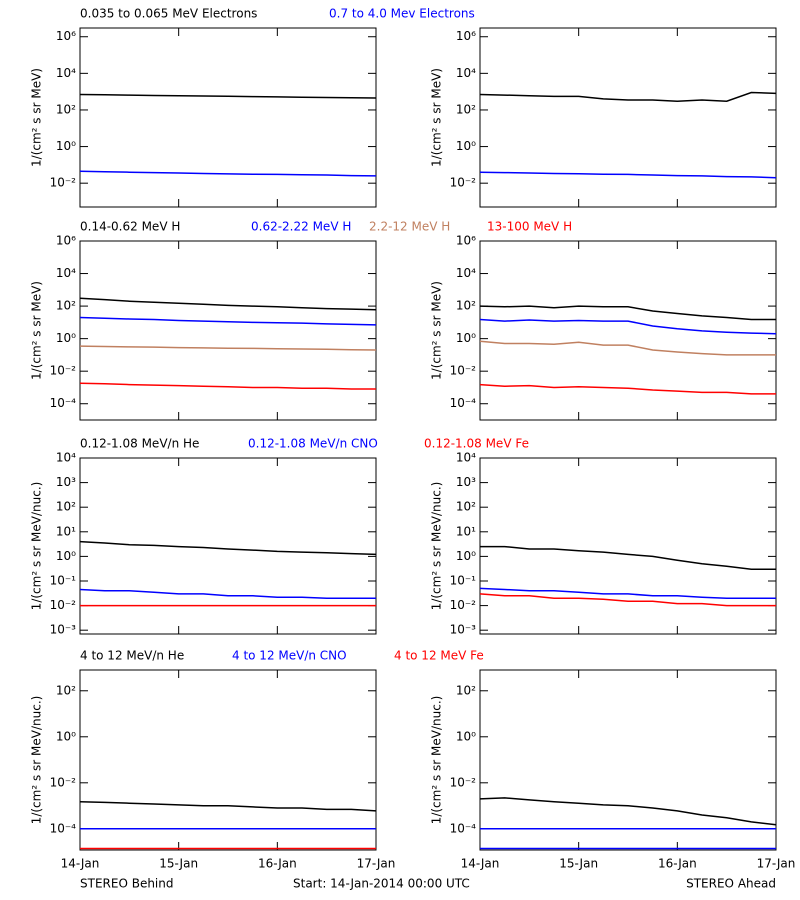 The image size is (800, 900). What do you see at coordinates (439, 656) in the screenshot?
I see `legend-entry: 4 to 12 MeV Fe` at bounding box center [439, 656].